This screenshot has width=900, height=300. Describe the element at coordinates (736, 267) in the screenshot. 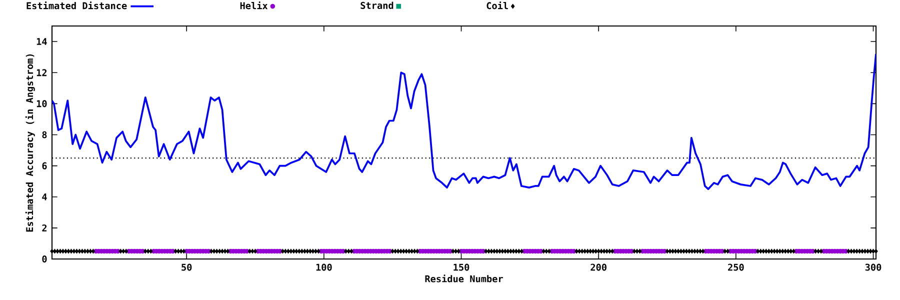

I see `x-tick-label: 250` at that location.